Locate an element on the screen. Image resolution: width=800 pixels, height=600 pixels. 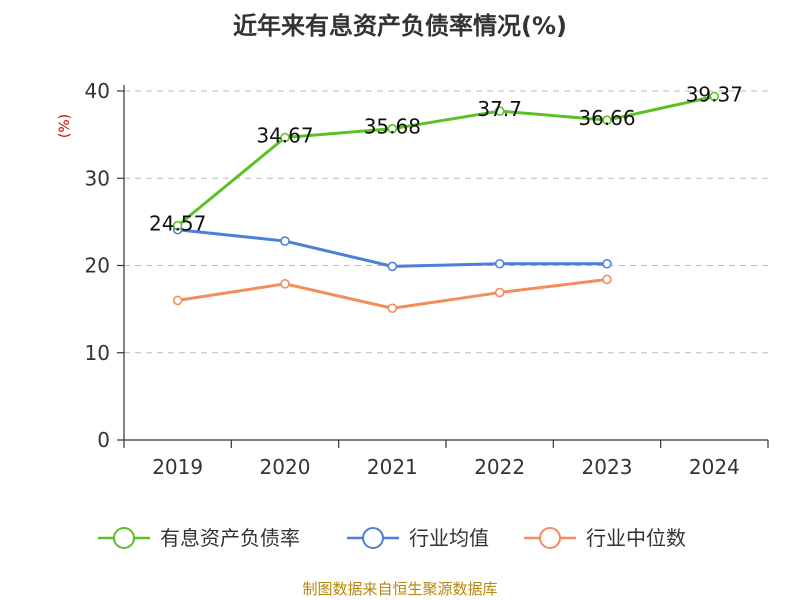
y-tick-label: 40 is located at coordinates (97, 91).